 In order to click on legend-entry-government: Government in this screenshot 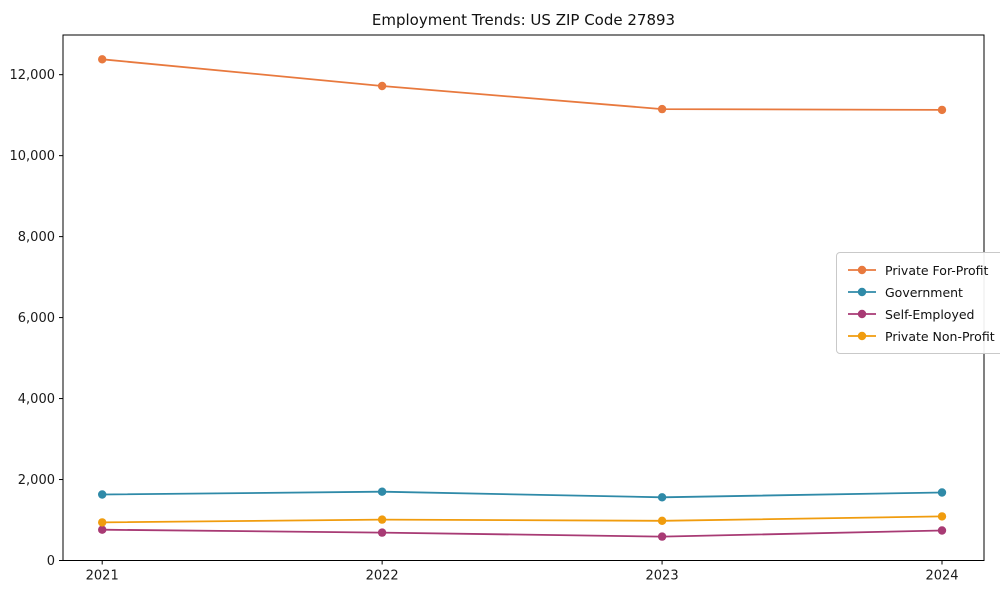, I will do `click(921, 292)`.